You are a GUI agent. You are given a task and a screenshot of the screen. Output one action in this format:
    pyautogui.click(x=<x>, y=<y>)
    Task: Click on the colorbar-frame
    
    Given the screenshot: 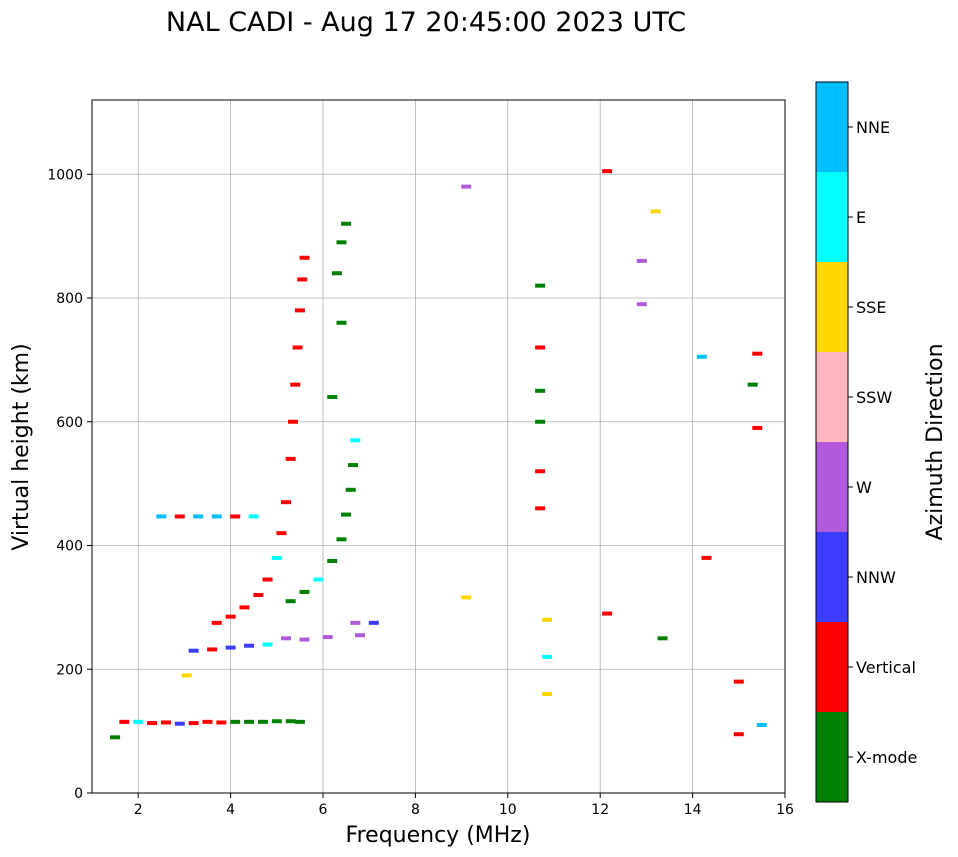 What is the action you would take?
    pyautogui.click(x=832, y=442)
    